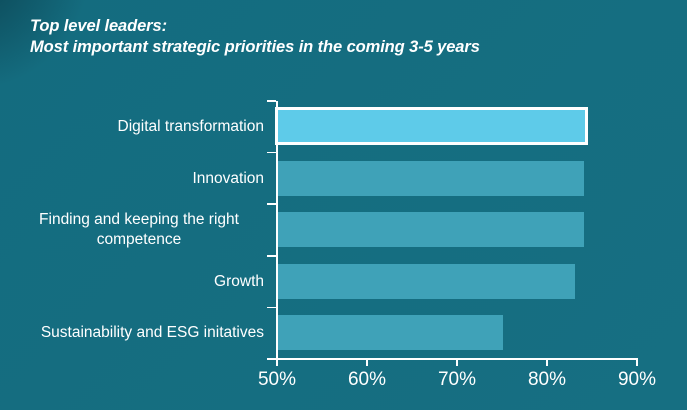 The height and width of the screenshot is (410, 687). Describe the element at coordinates (190, 127) in the screenshot. I see `category-label-text: Digital transformation` at that location.